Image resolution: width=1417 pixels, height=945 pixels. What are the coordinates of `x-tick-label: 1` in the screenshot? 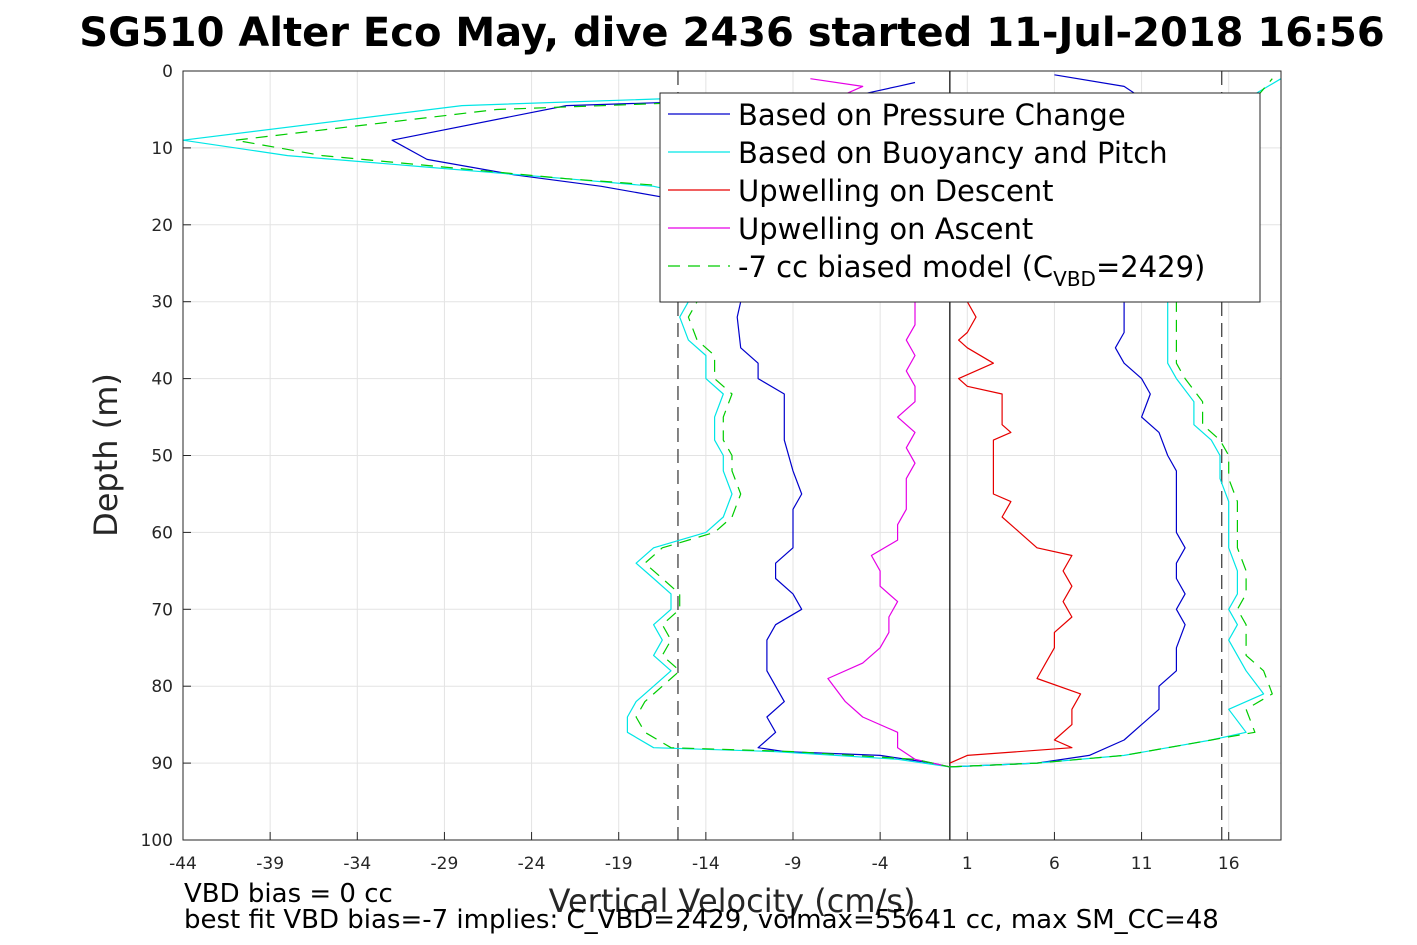 It's located at (967, 864).